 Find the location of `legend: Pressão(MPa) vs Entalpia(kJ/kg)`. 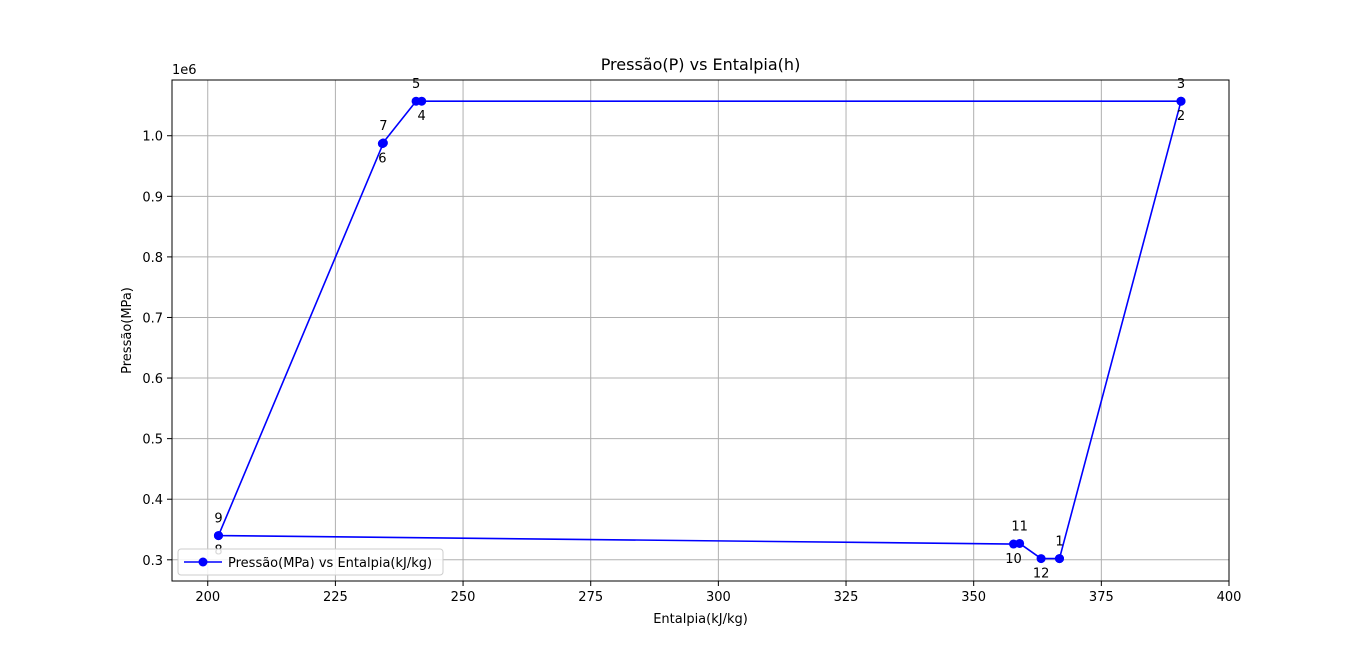

legend: Pressão(MPa) vs Entalpia(kJ/kg) is located at coordinates (310, 562).